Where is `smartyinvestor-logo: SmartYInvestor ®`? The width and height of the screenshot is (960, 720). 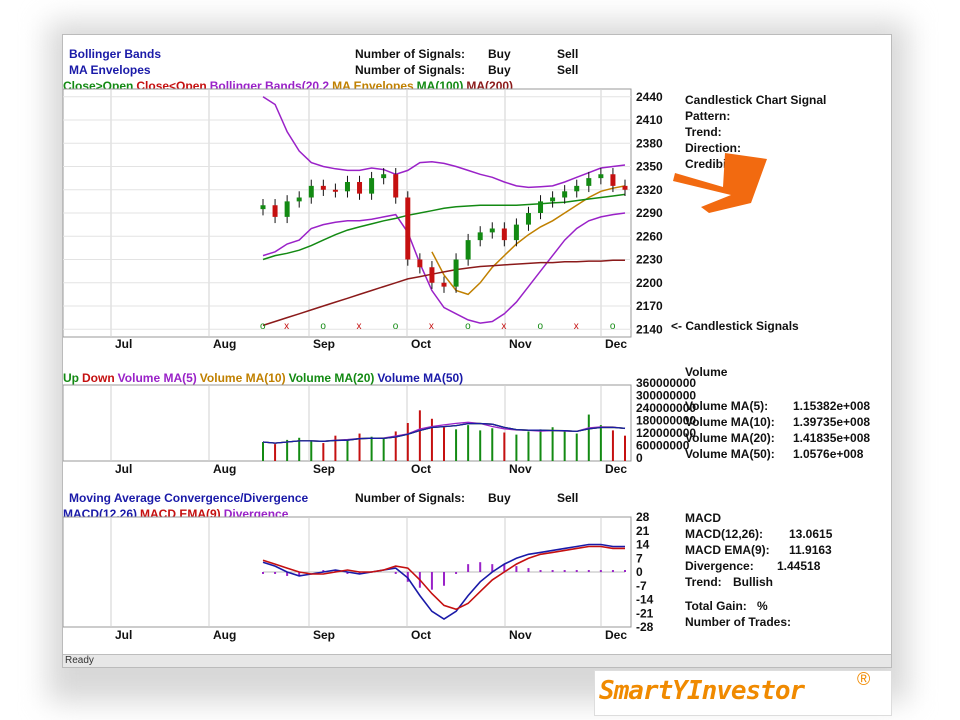 smartyinvestor-logo: SmartYInvestor ® is located at coordinates (743, 692).